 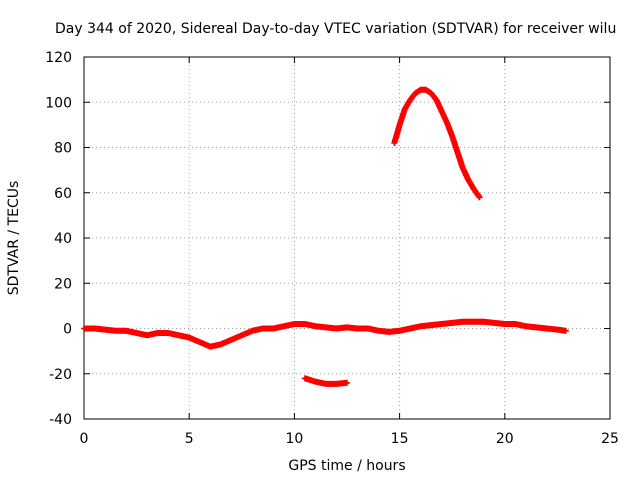 What do you see at coordinates (14, 238) in the screenshot?
I see `y-axis-label: SDTVAR / TECUs` at bounding box center [14, 238].